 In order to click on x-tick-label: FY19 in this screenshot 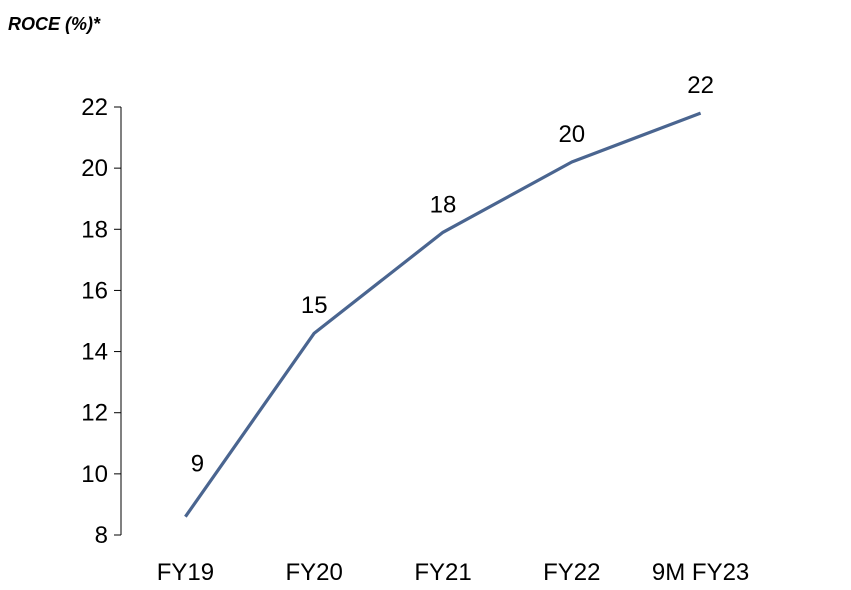, I will do `click(185, 572)`.